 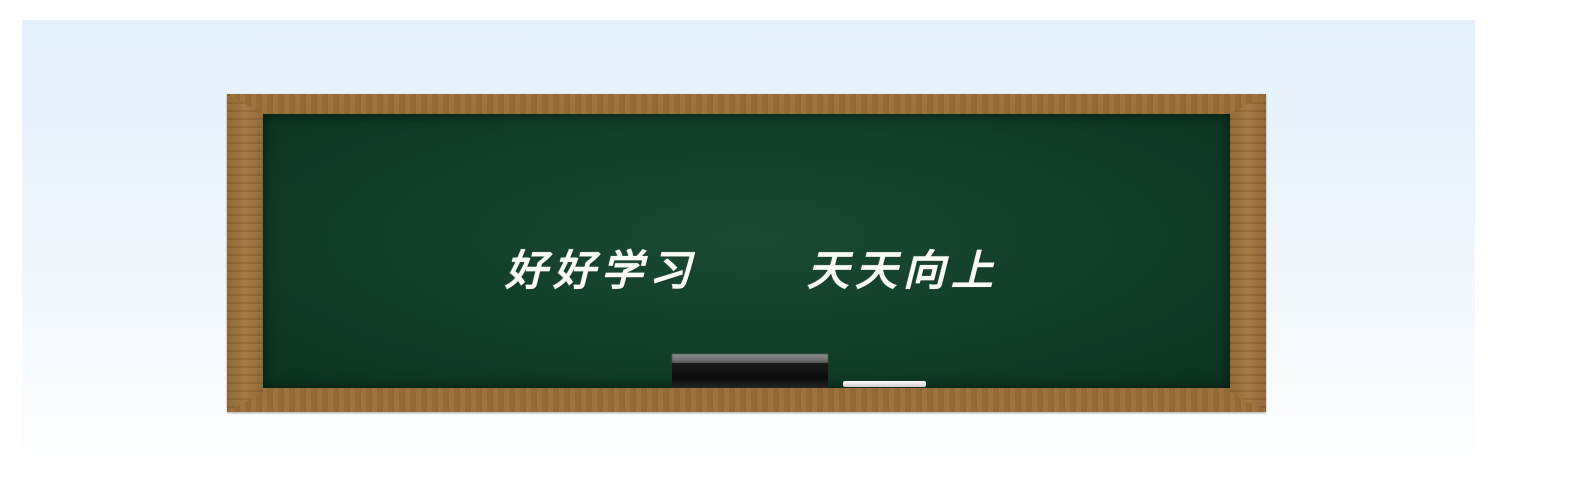 I want to click on motto-improve-daily: 天天向上, so click(x=903, y=270).